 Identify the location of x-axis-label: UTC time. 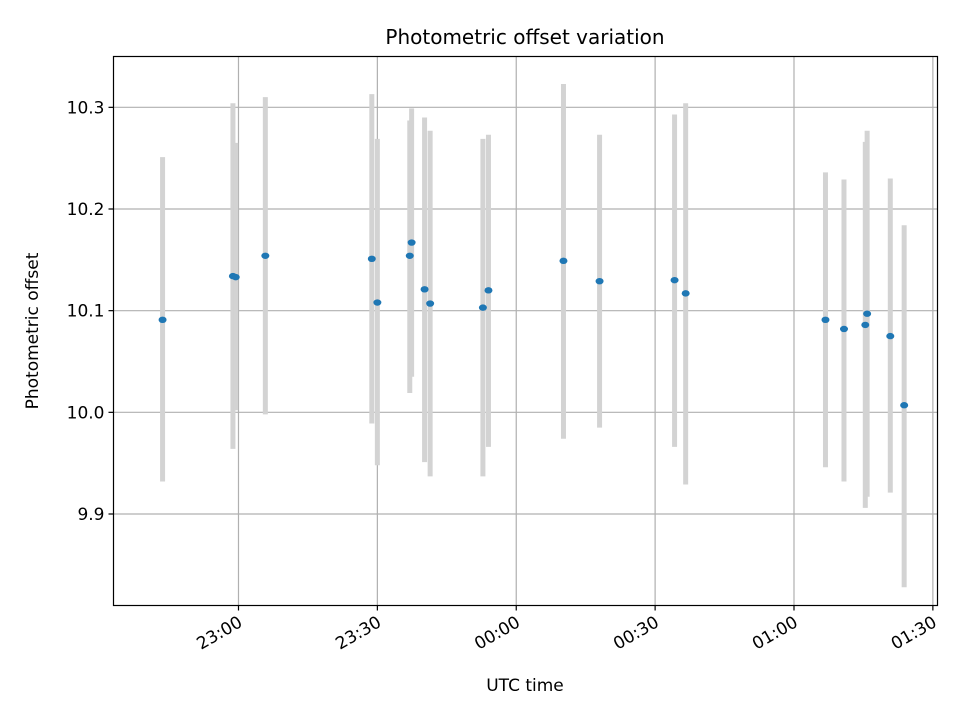
(525, 686).